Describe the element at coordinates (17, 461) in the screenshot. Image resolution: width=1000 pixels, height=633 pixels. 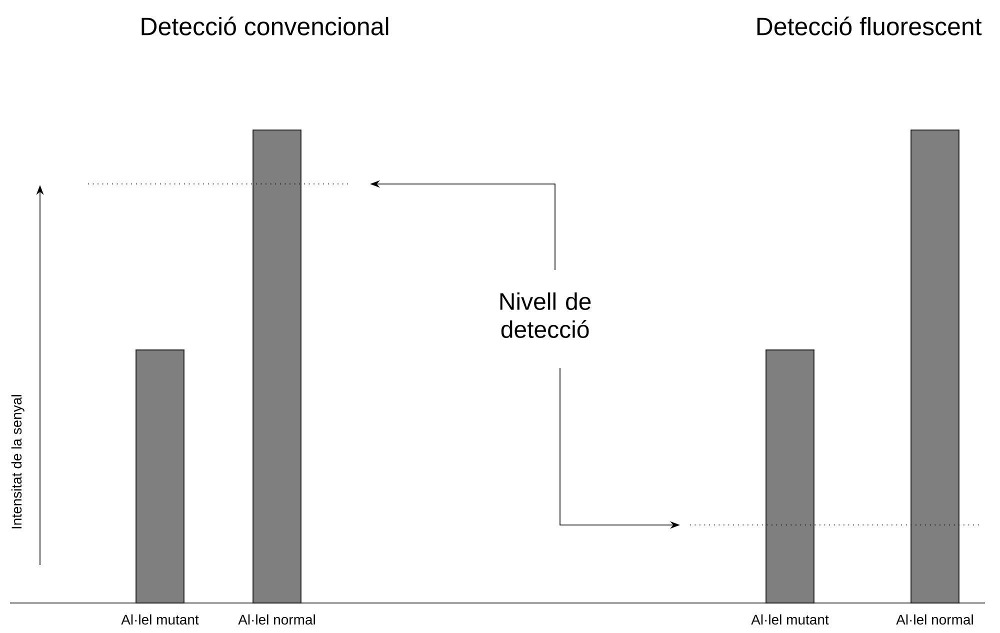
I see `y-axis-title: Intensitat de la senyal` at that location.